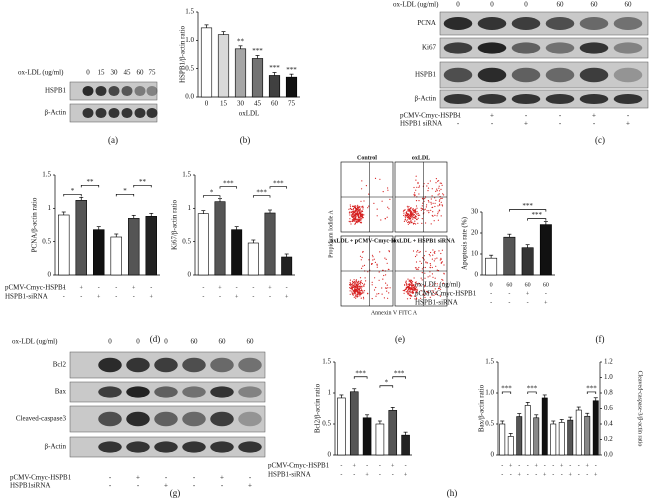 The height and width of the screenshot is (500, 652). What do you see at coordinates (482, 408) in the screenshot?
I see `y-axis-label: Bax/β-actin ratio` at bounding box center [482, 408].